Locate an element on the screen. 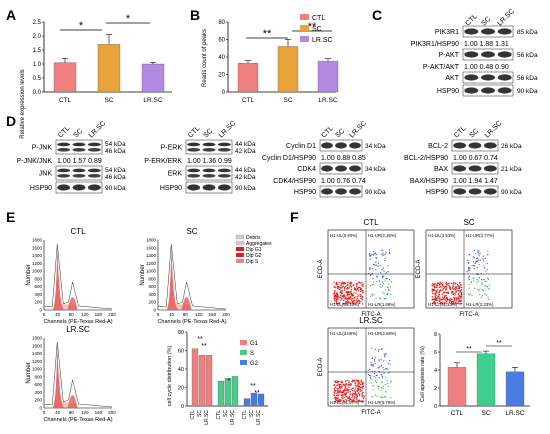 The height and width of the screenshot is (434, 550). panel-e-hist-sc-xlabel: Channels (PE-Texas Red-A) is located at coordinates (191, 322).